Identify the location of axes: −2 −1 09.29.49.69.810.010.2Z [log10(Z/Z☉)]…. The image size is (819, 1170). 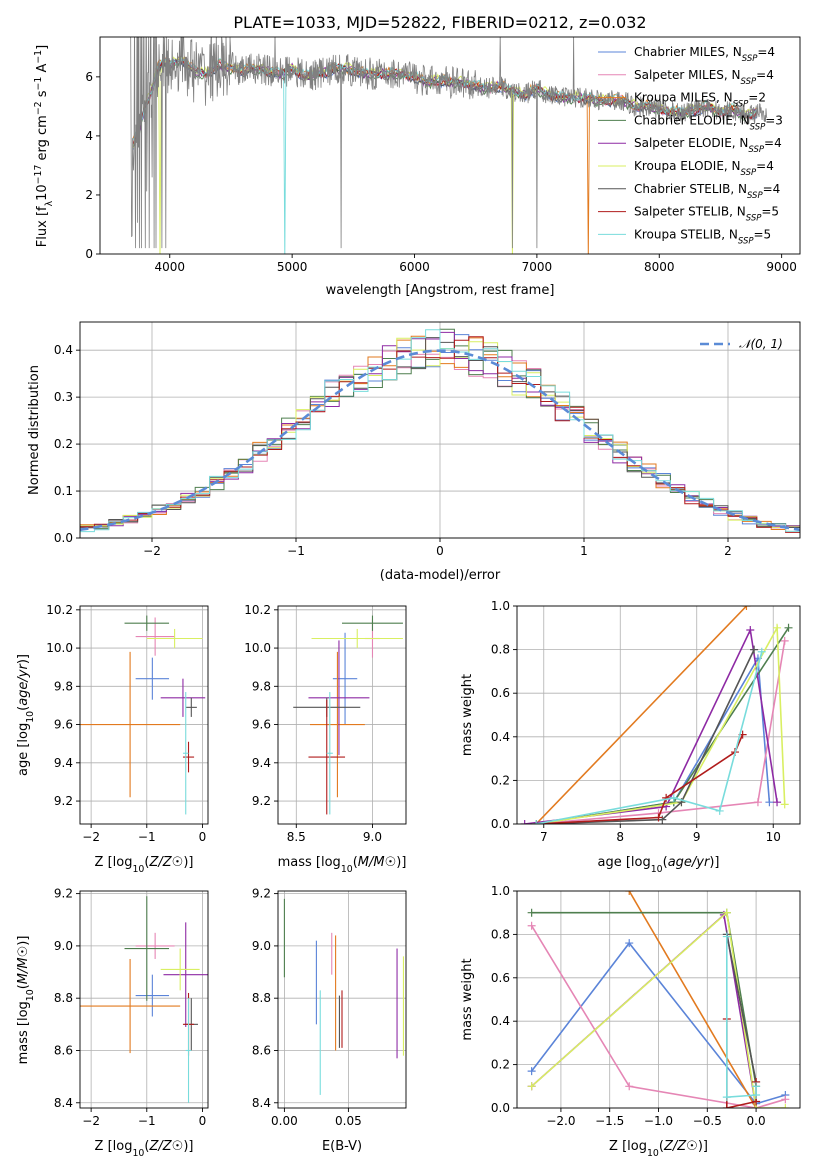
(112, 739).